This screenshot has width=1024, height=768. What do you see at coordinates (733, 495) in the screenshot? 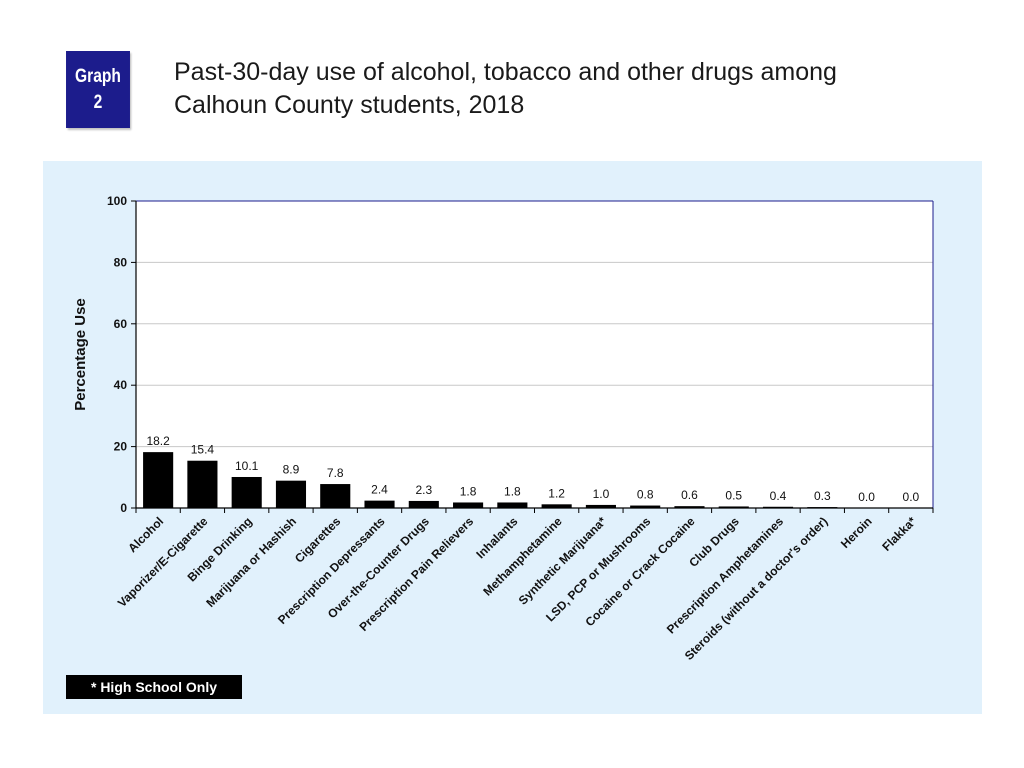
I see `value-label-13: 0.5` at bounding box center [733, 495].